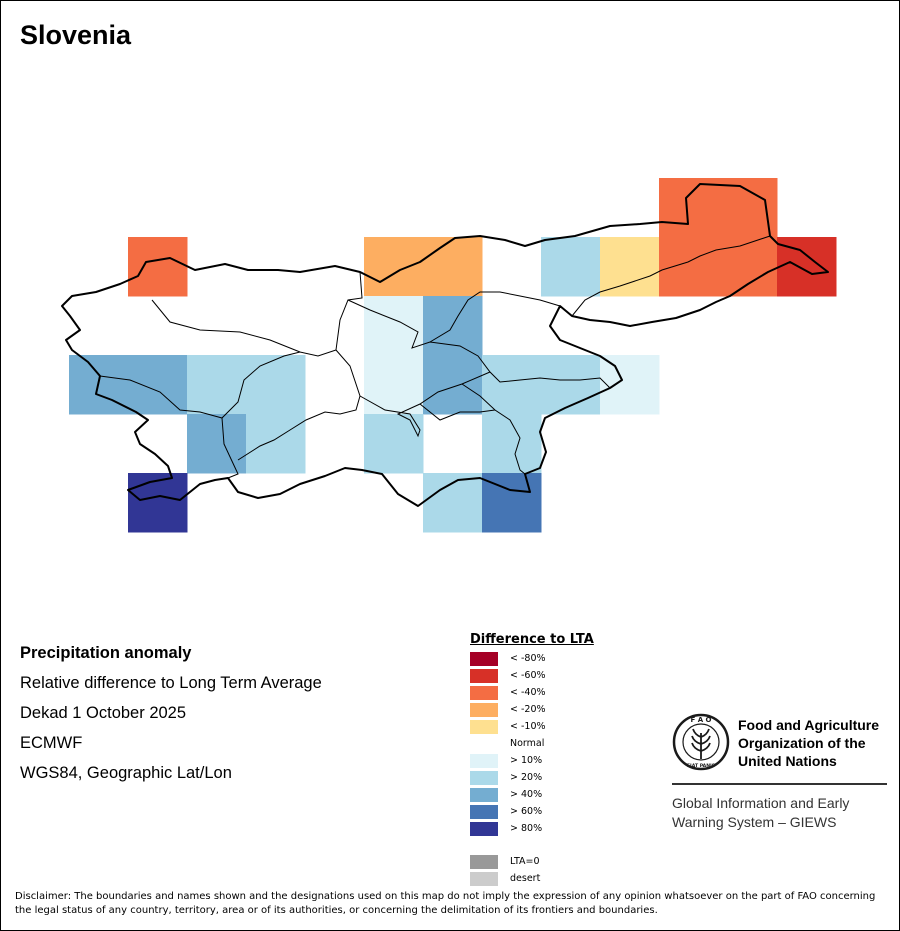 The height and width of the screenshot is (931, 900). I want to click on legend-wet-item: > 60%, so click(532, 811).